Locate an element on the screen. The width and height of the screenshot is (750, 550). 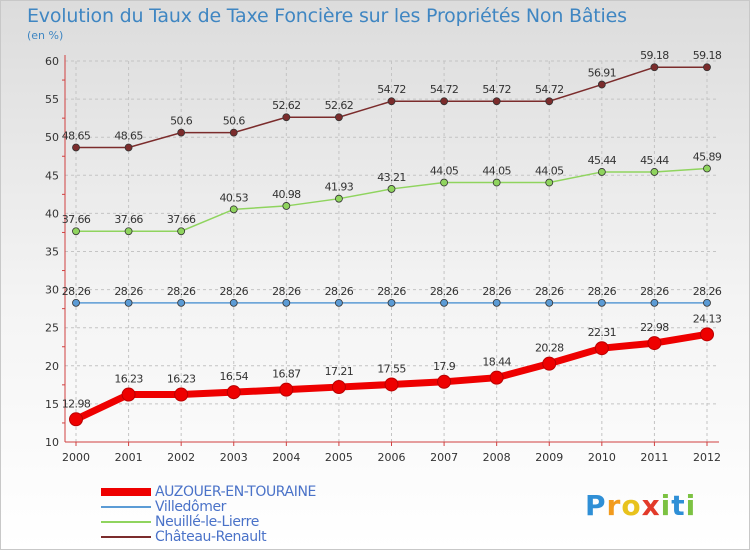
legend-item: Neuillé-le-Lierre is located at coordinates (251, 522).